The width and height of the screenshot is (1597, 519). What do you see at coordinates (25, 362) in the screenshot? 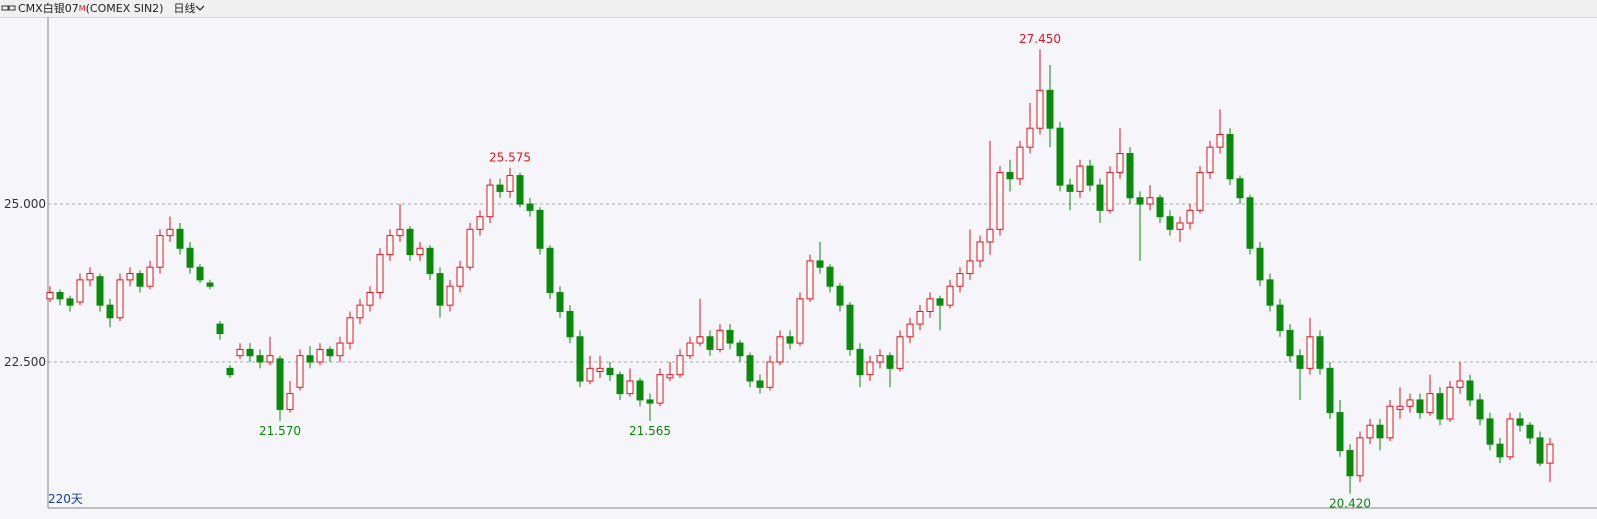
I see `y-tick-label: 22.500` at bounding box center [25, 362].